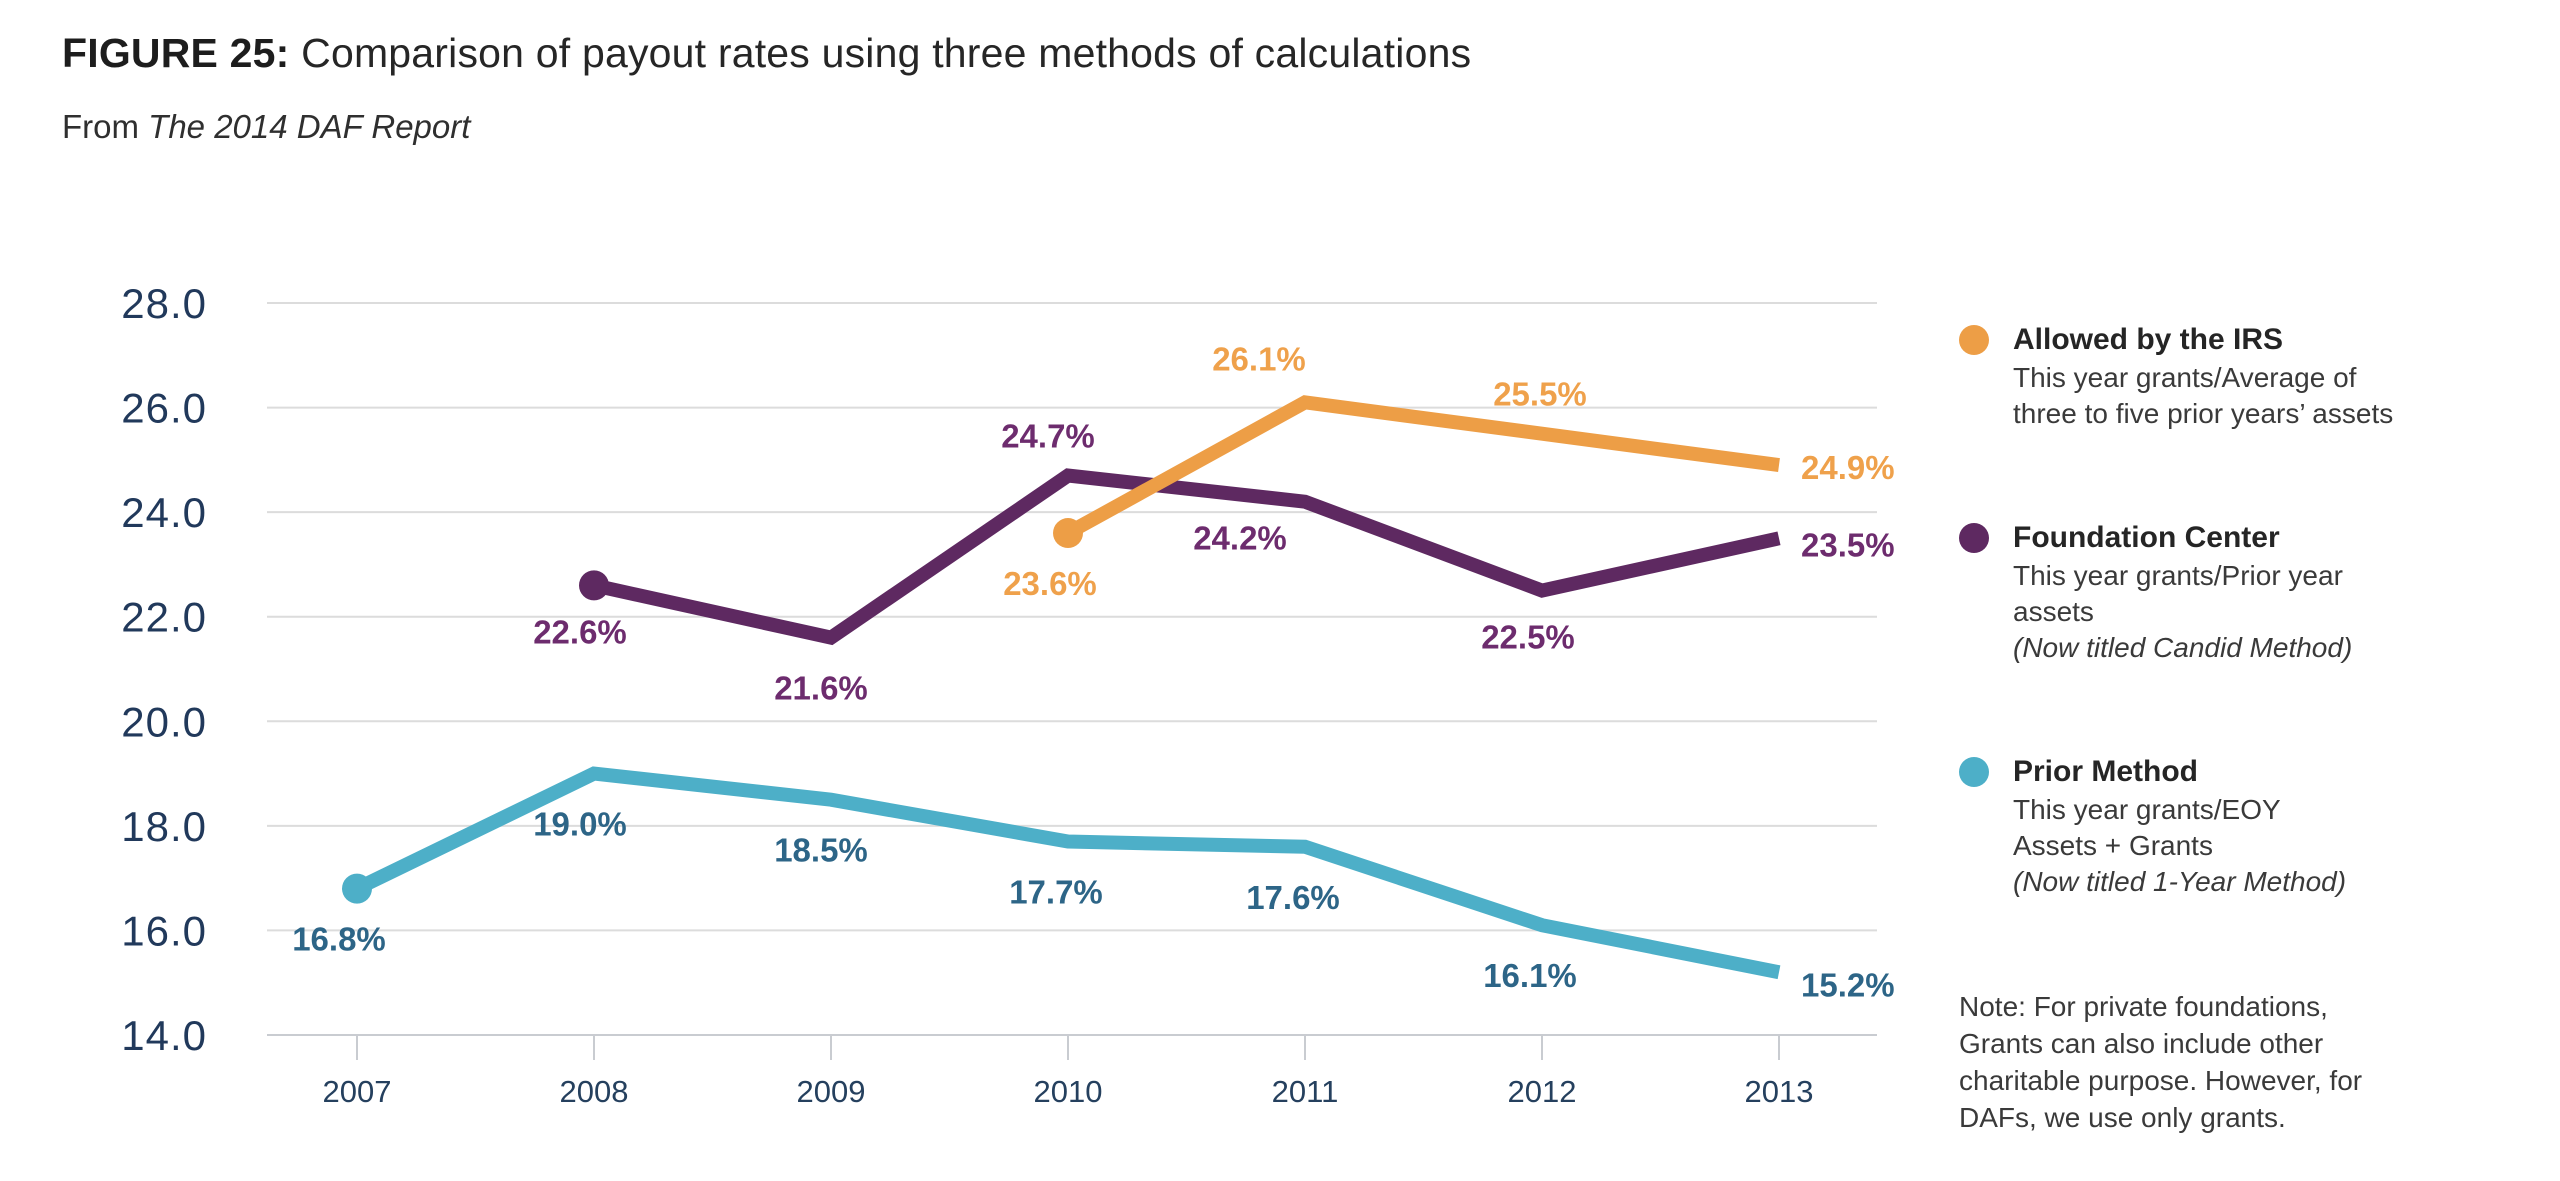 The image size is (2560, 1181). Describe the element at coordinates (1305, 1091) in the screenshot. I see `x-axis-label: 2011` at that location.